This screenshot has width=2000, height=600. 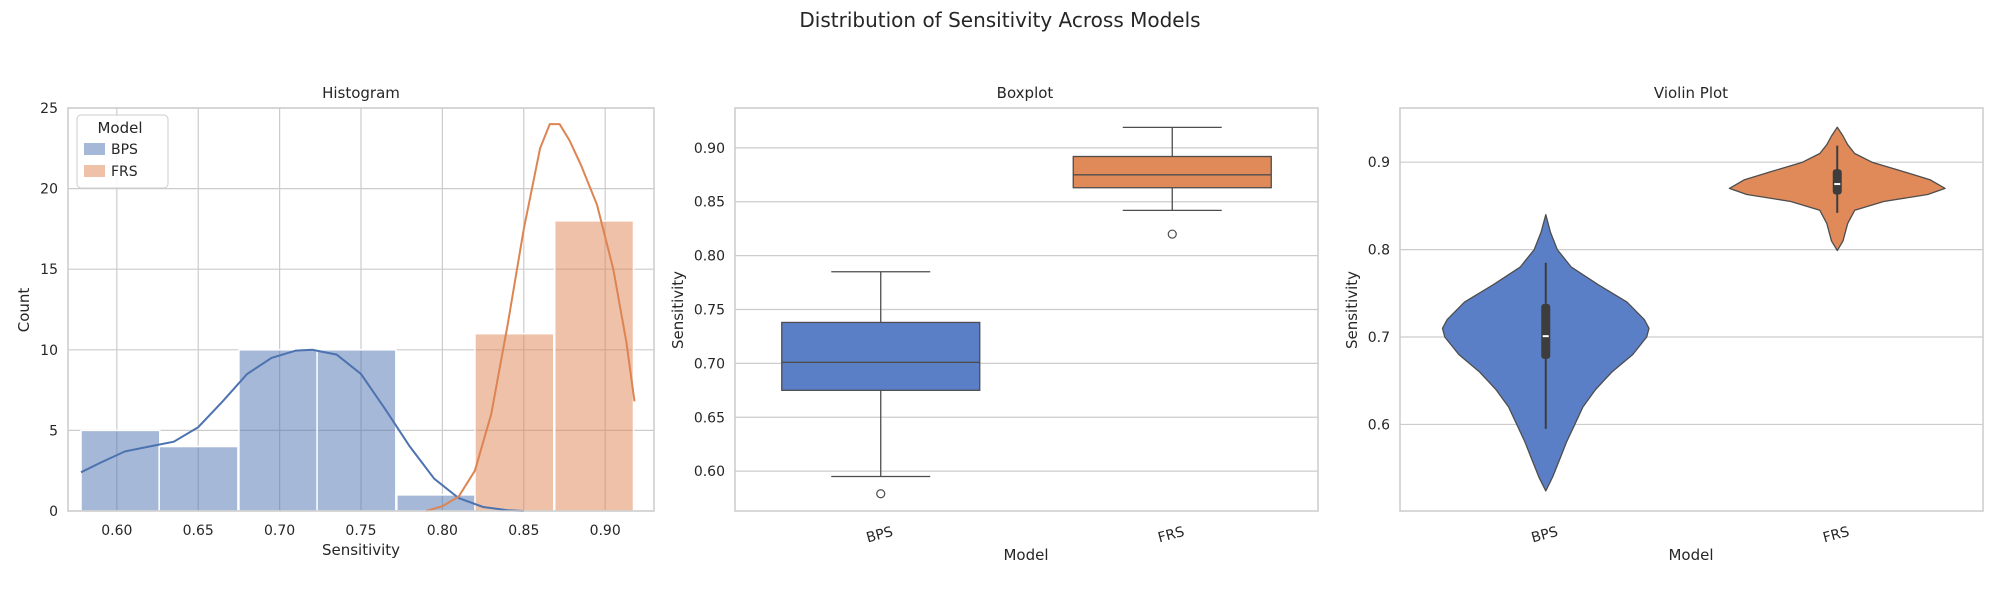 I want to click on violin-iqr-bps, so click(x=1546, y=331).